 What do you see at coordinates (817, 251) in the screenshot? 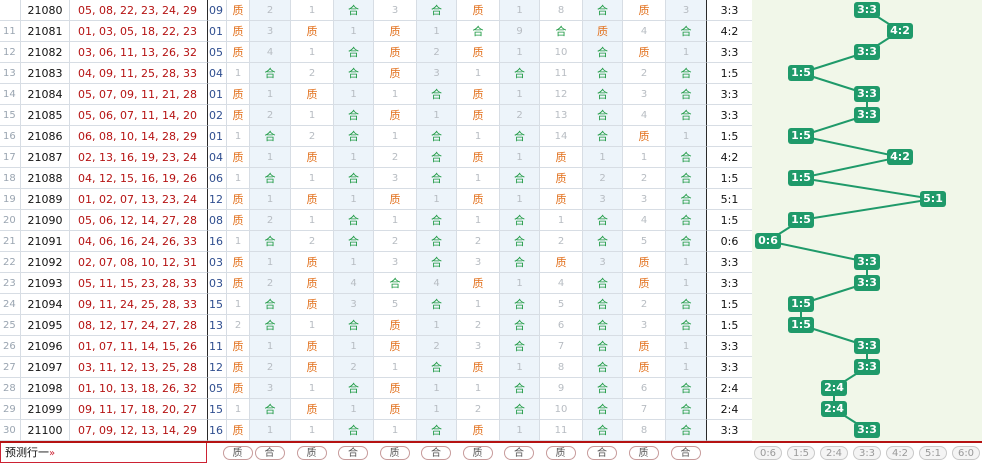
I see `trend-line-segment` at bounding box center [817, 251].